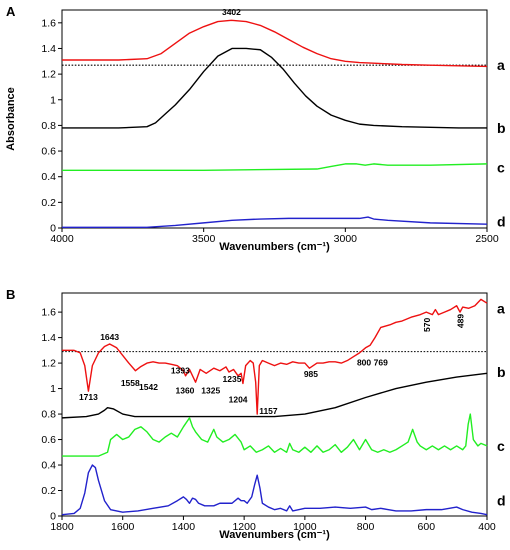 This screenshot has width=510, height=550. Describe the element at coordinates (148, 387) in the screenshot. I see `peak-label: 1542` at that location.